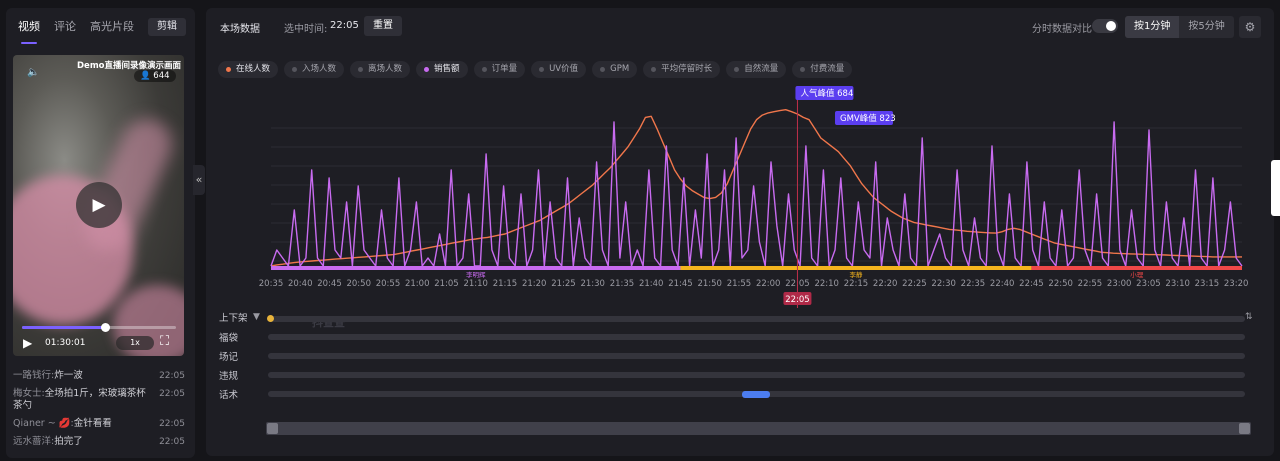  Describe the element at coordinates (306, 29) in the screenshot. I see `selected-time-label: 选中时间:` at that location.